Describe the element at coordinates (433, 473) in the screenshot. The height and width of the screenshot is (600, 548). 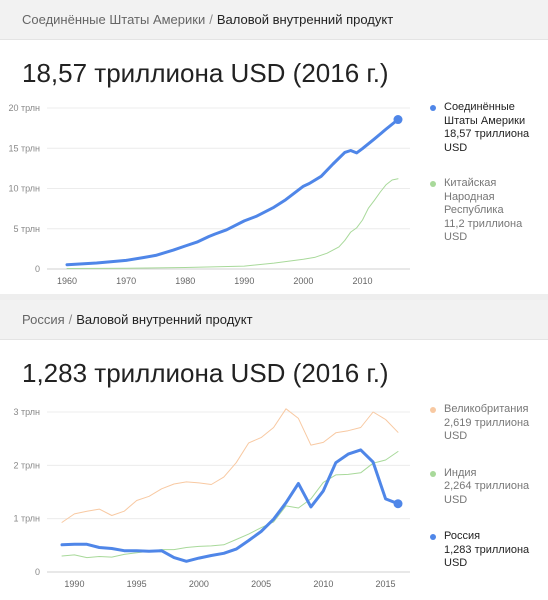
I see `legend-marker-india` at that location.